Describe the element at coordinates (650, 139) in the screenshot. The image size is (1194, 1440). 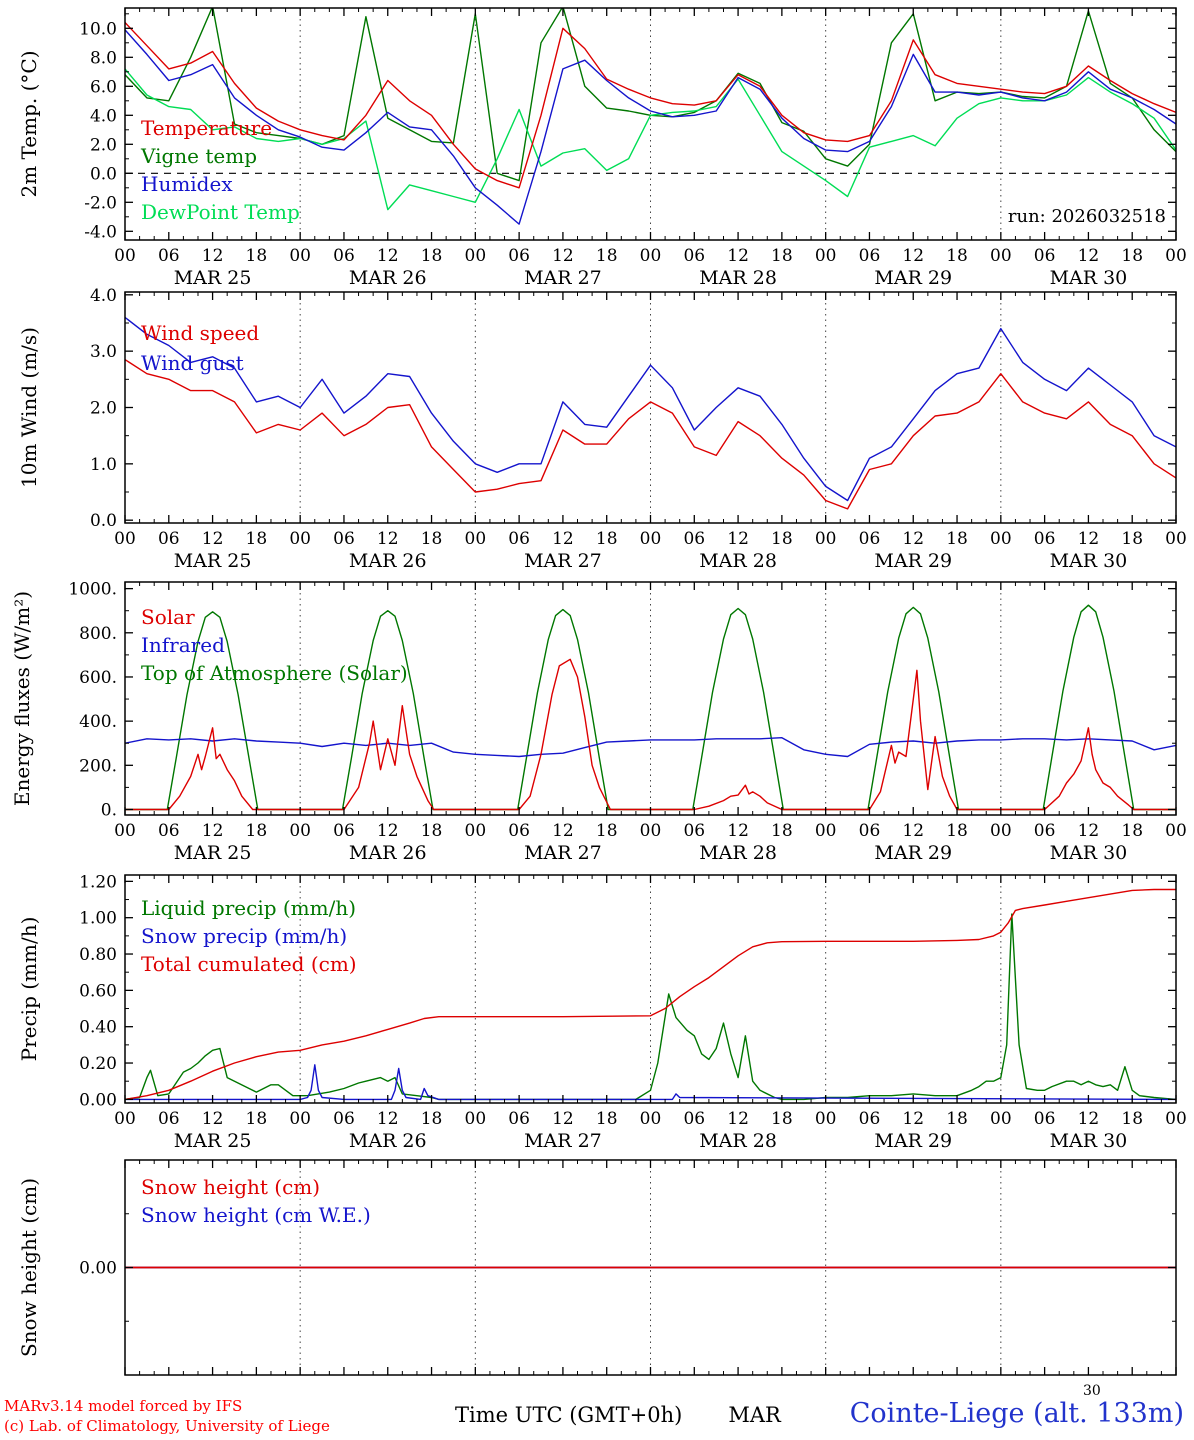
I see `series-dewpoint-temp` at that location.